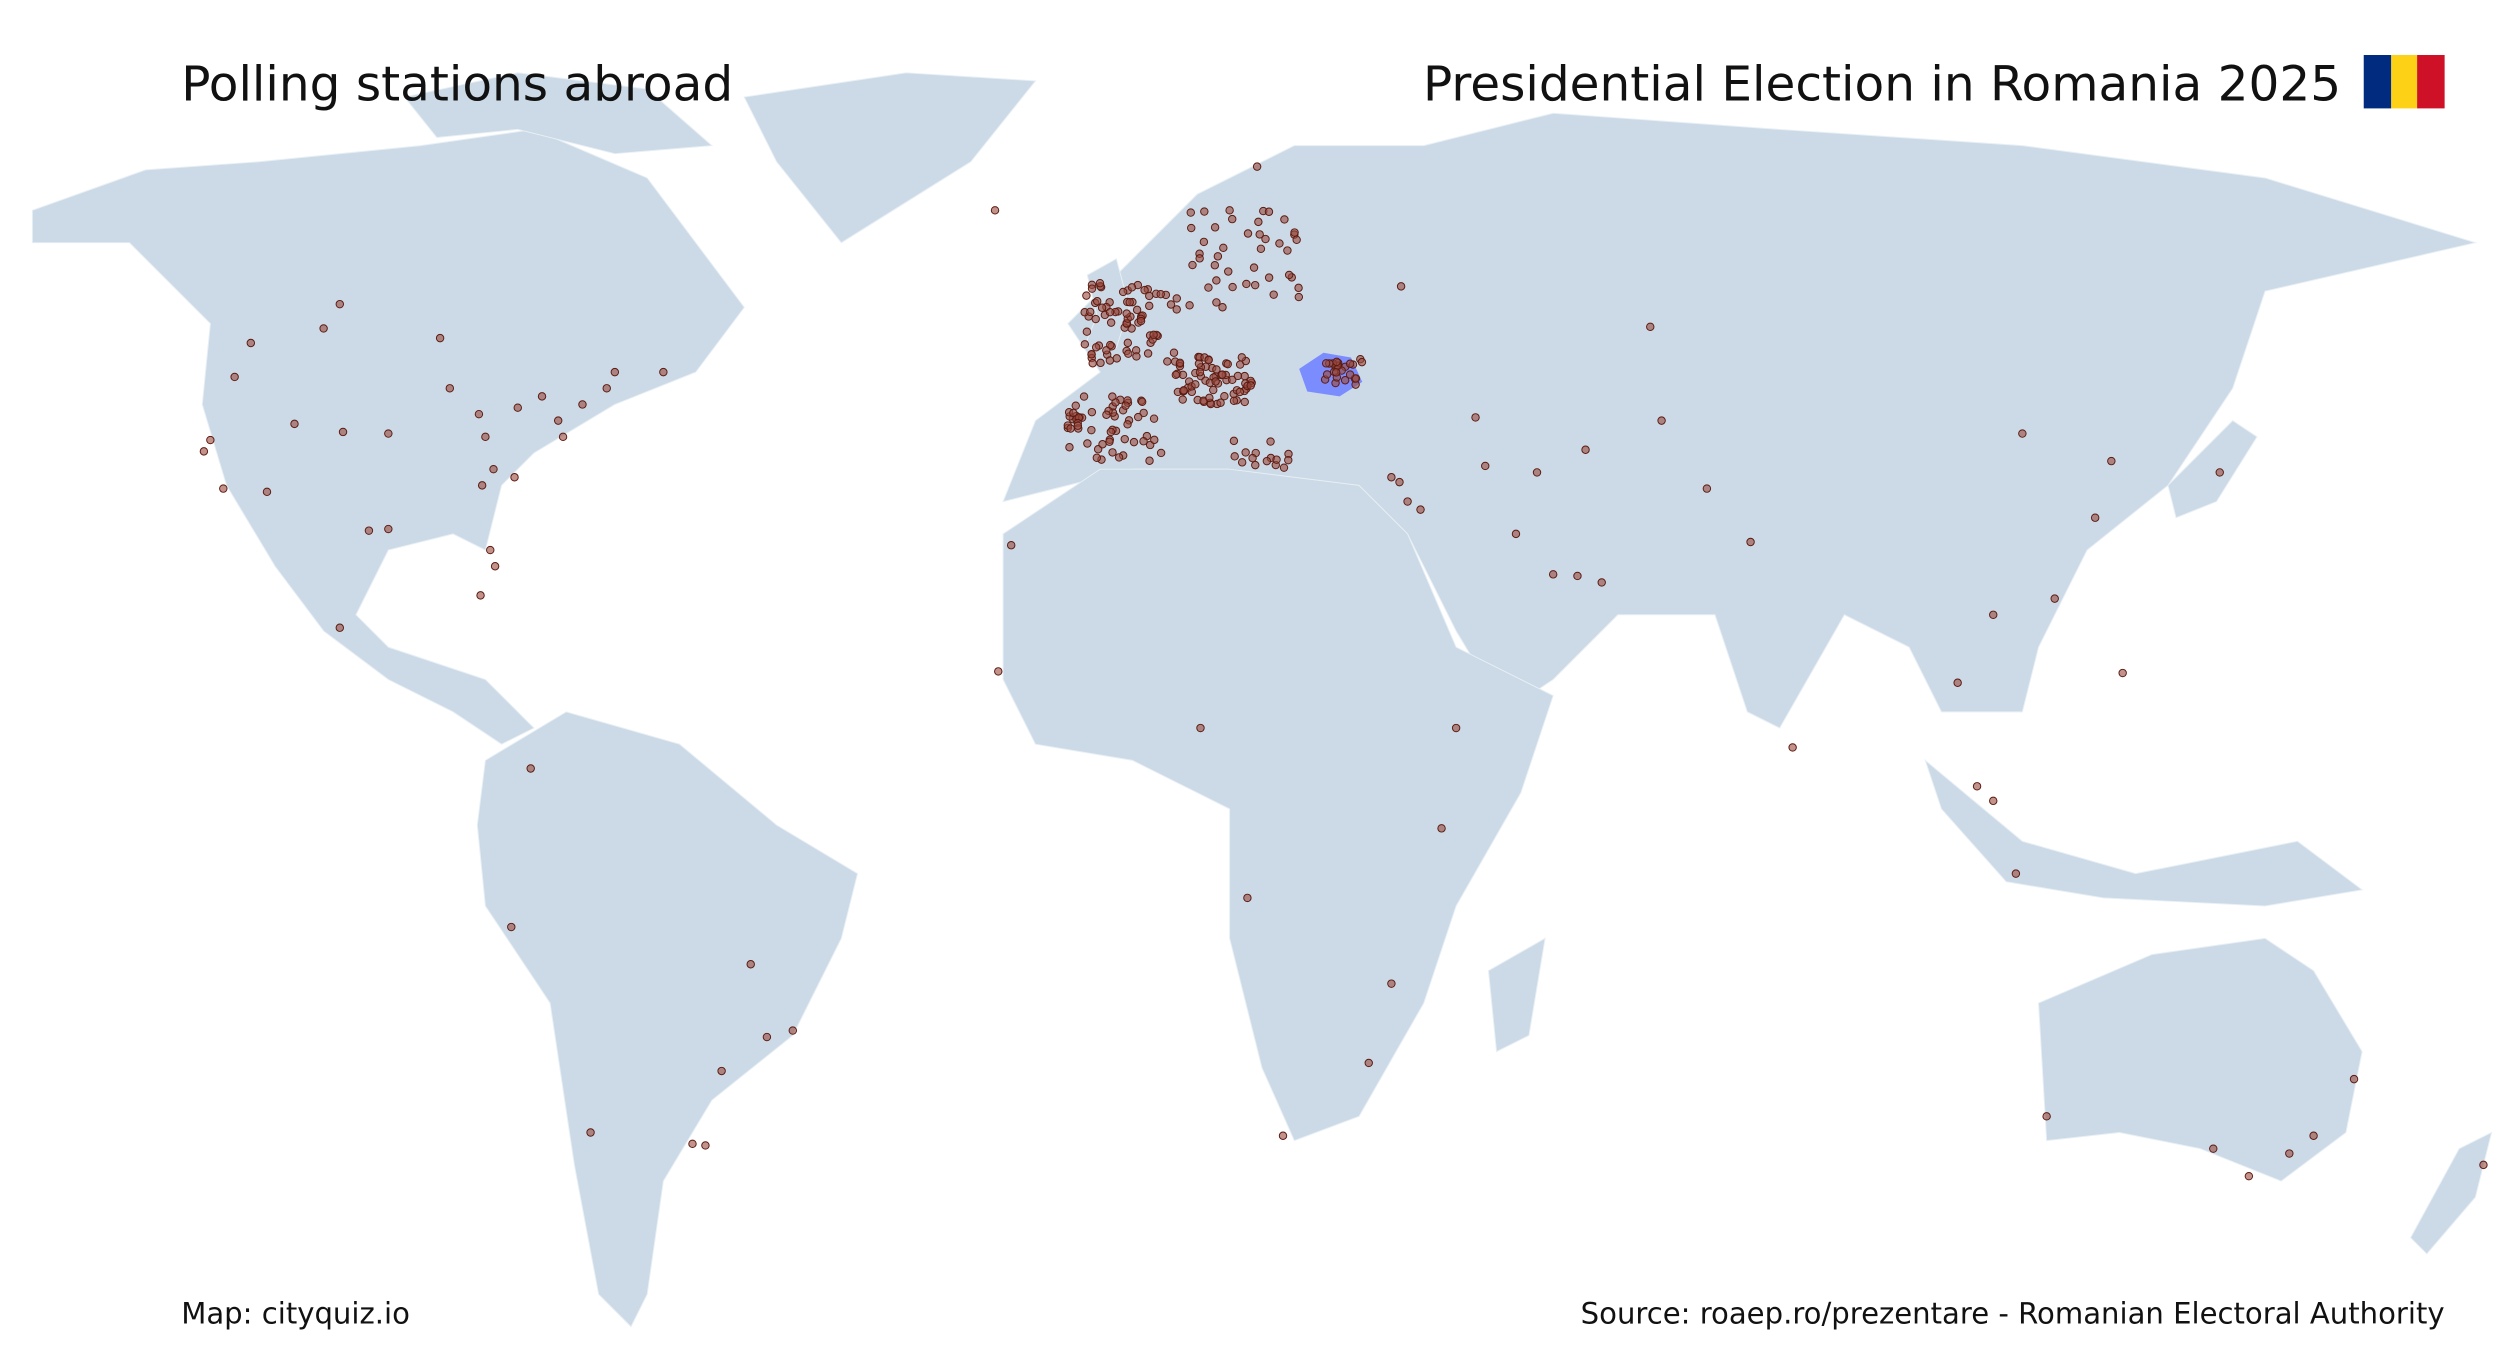 Image resolution: width=2511 pixels, height=1359 pixels. What do you see at coordinates (1882, 84) in the screenshot?
I see `right-title: Presidential Election in Romania 2025` at bounding box center [1882, 84].